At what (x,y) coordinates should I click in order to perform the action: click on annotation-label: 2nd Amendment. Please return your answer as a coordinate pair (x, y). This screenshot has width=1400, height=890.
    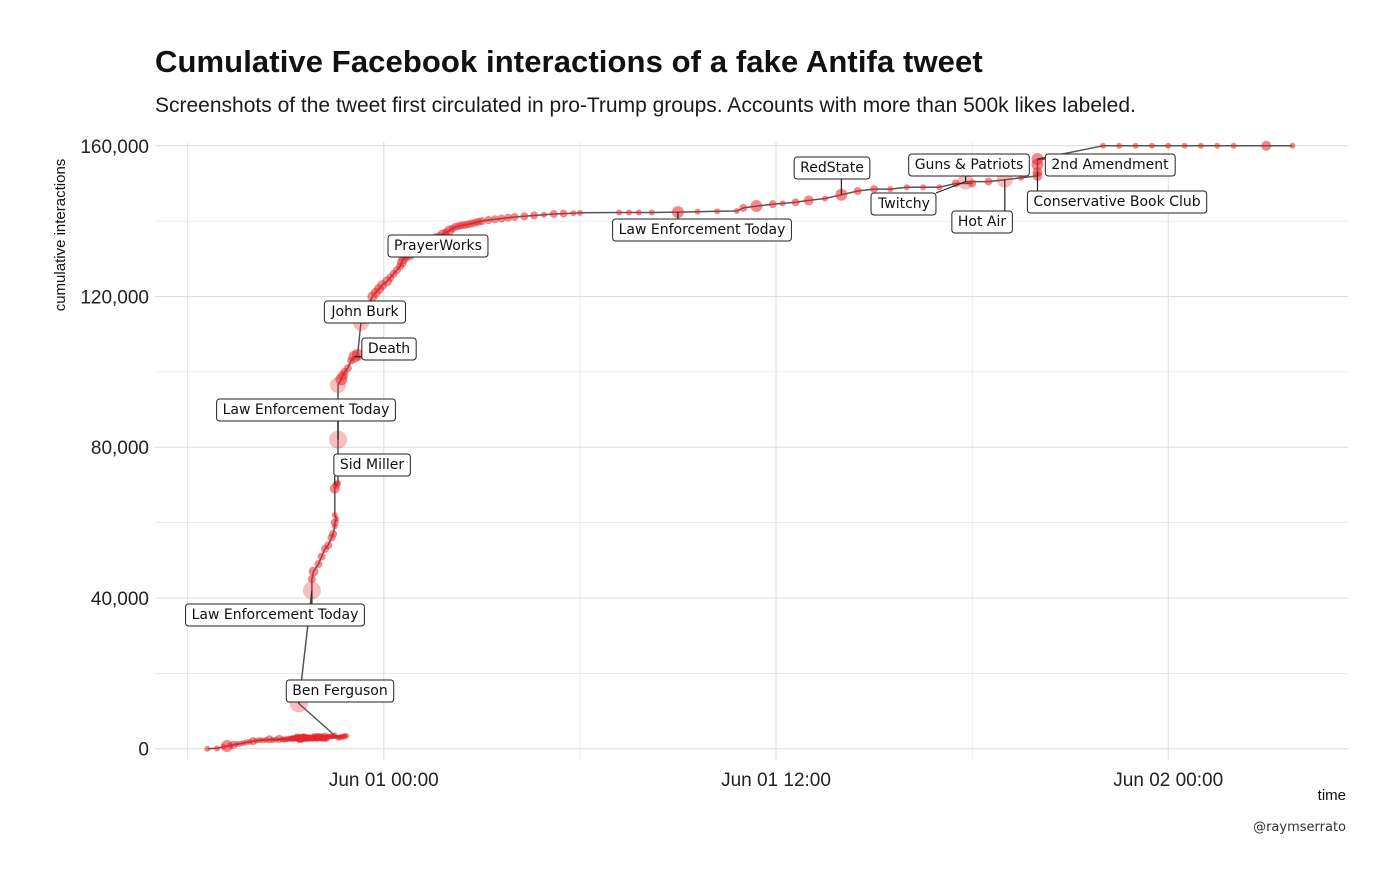
    Looking at the image, I should click on (1106, 165).